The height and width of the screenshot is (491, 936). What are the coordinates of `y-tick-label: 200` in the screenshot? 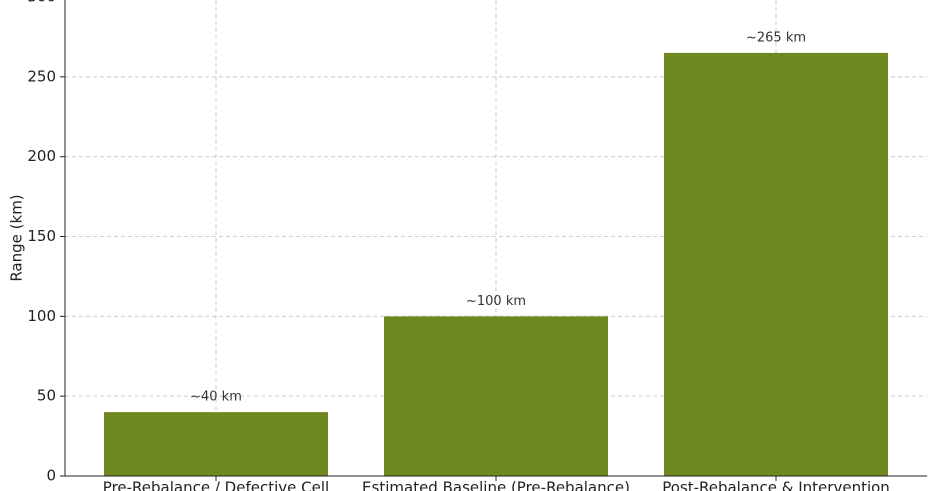 It's located at (41, 156).